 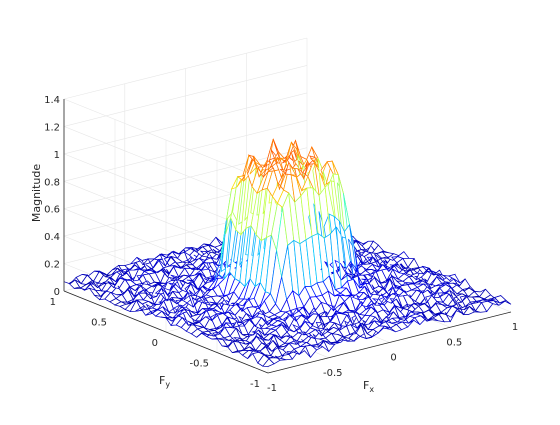 I want to click on z-tick-label: 0.2, so click(x=52, y=265).